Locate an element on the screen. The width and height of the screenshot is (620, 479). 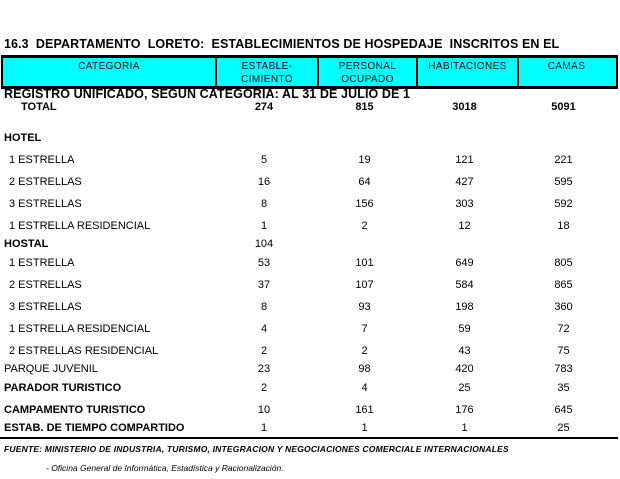
table-row: PARADOR TURISTICO 2 4 25 35 is located at coordinates (309, 388).